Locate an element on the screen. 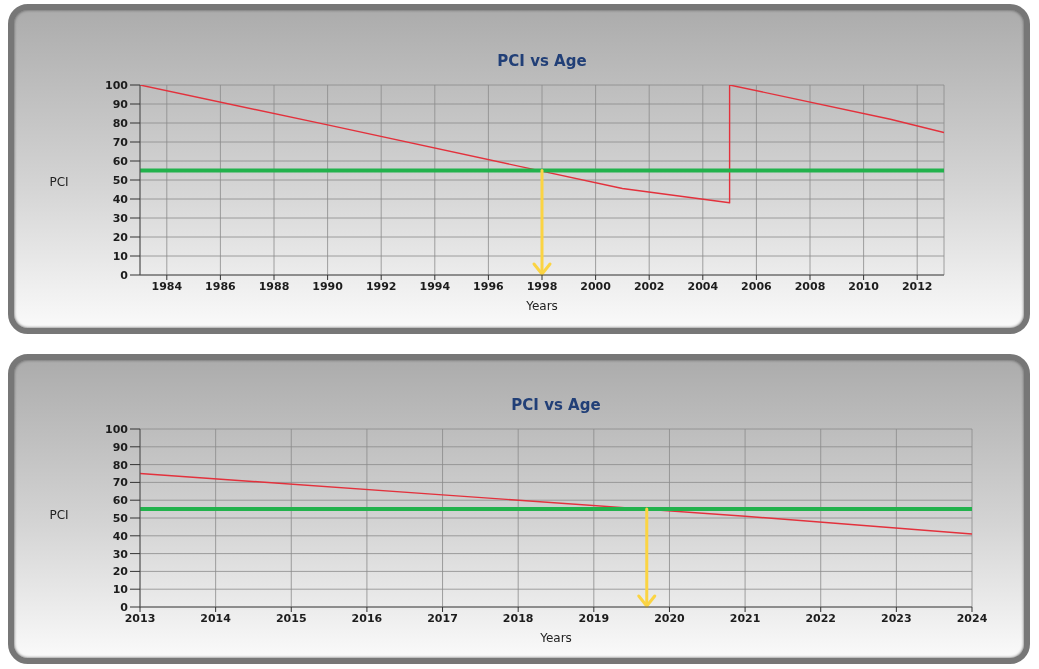 This screenshot has width=1039, height=669. x-tick-label: 1988 is located at coordinates (274, 286).